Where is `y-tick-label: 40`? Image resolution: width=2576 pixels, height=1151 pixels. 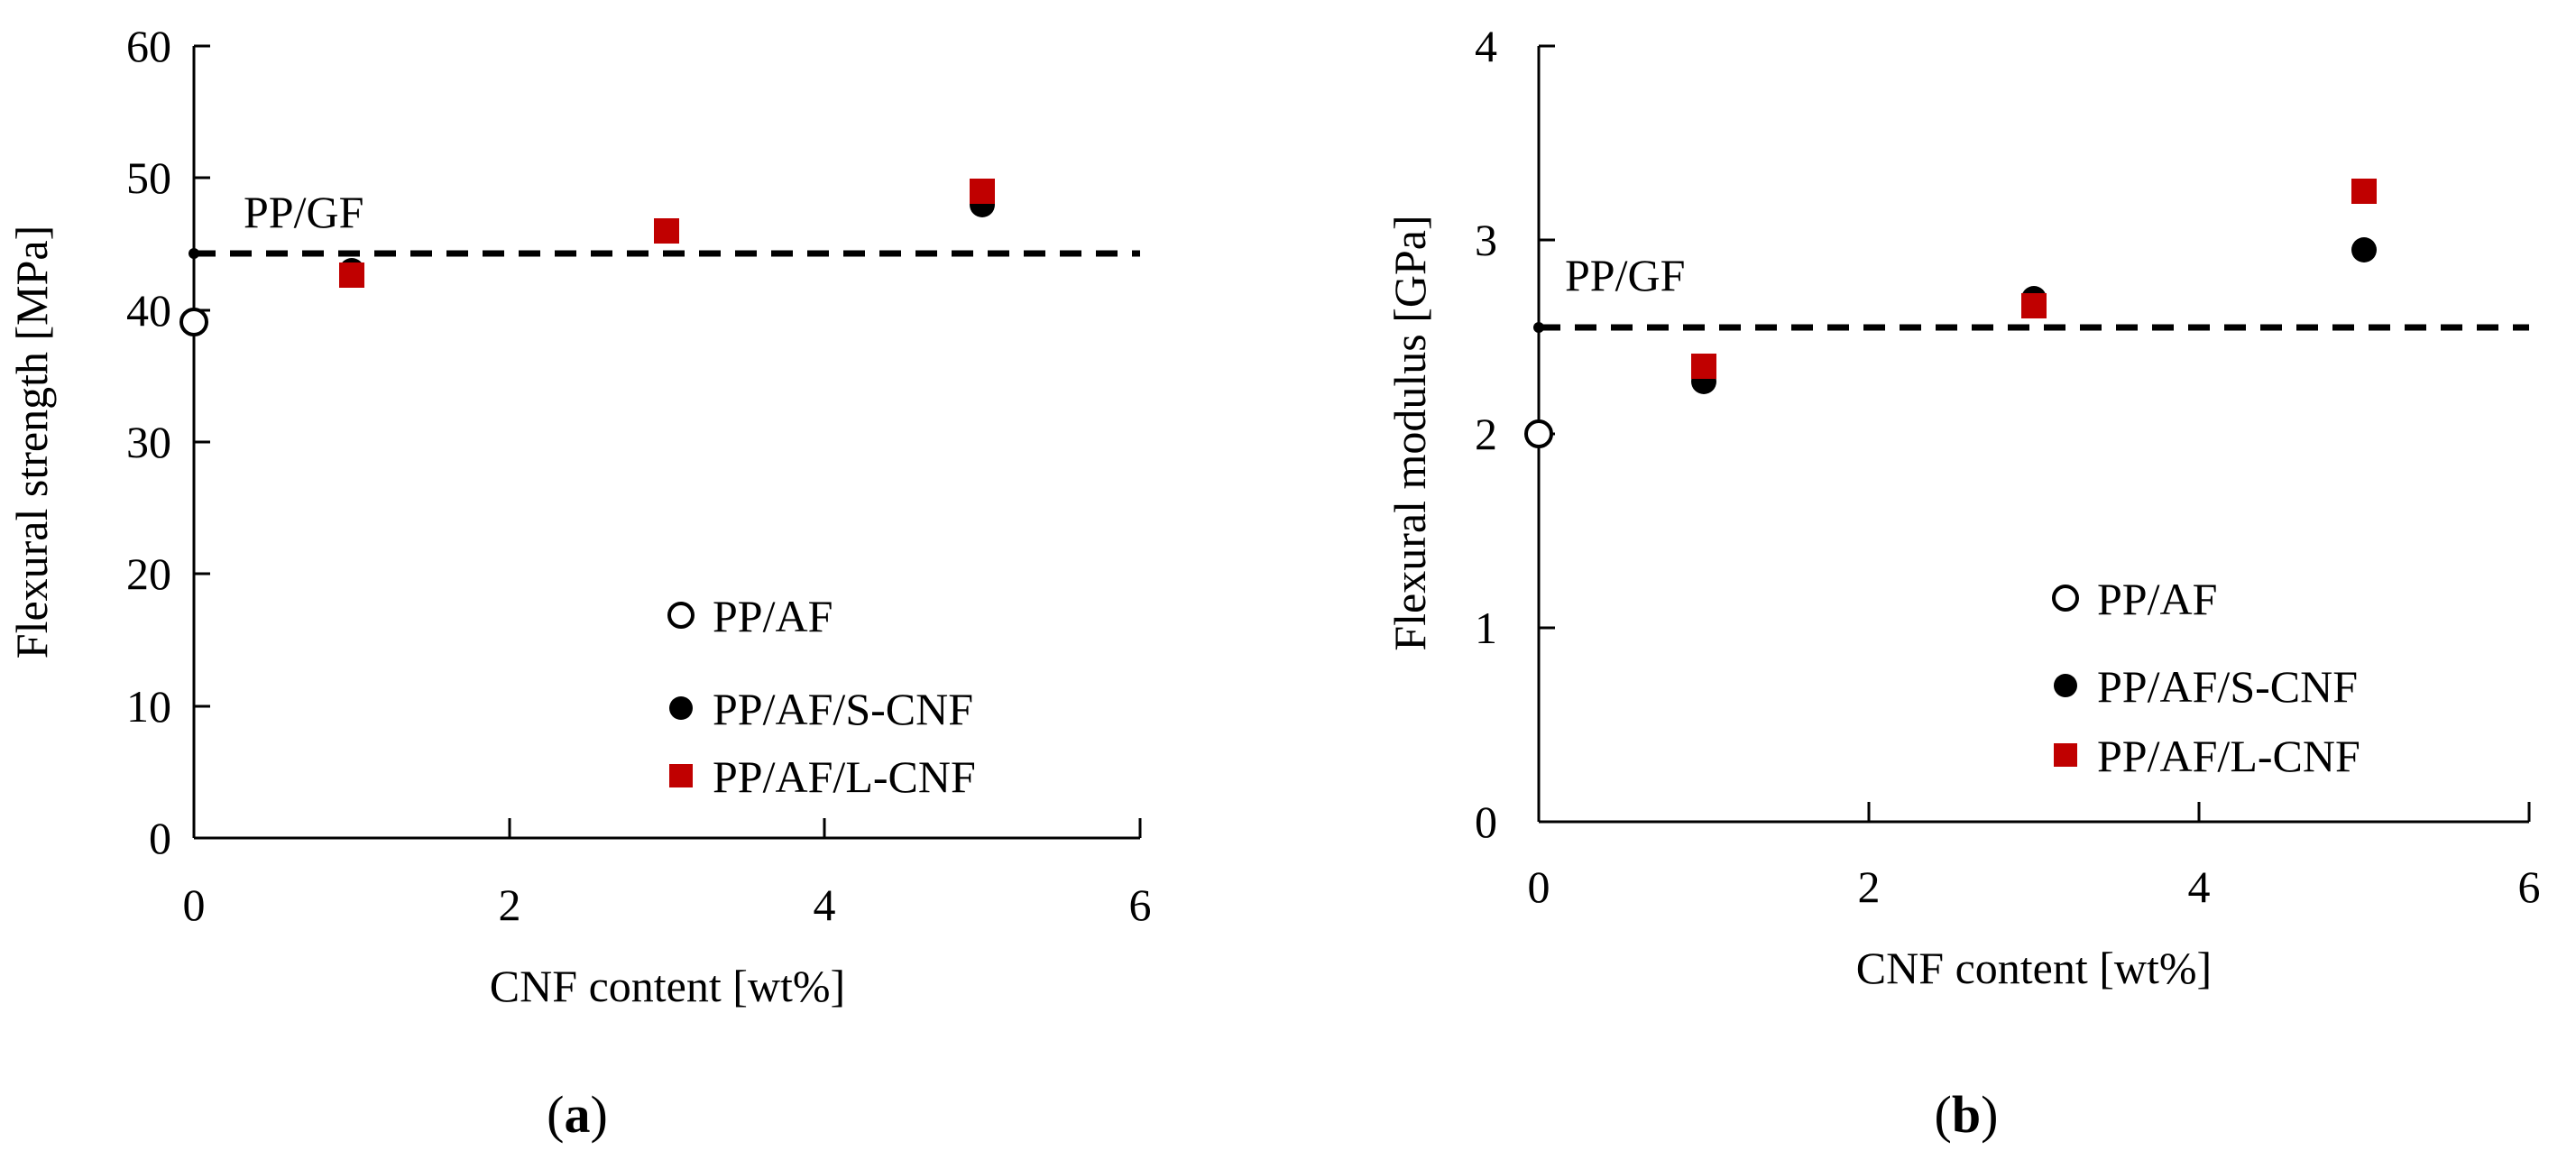
y-tick-label: 40 is located at coordinates (148, 310).